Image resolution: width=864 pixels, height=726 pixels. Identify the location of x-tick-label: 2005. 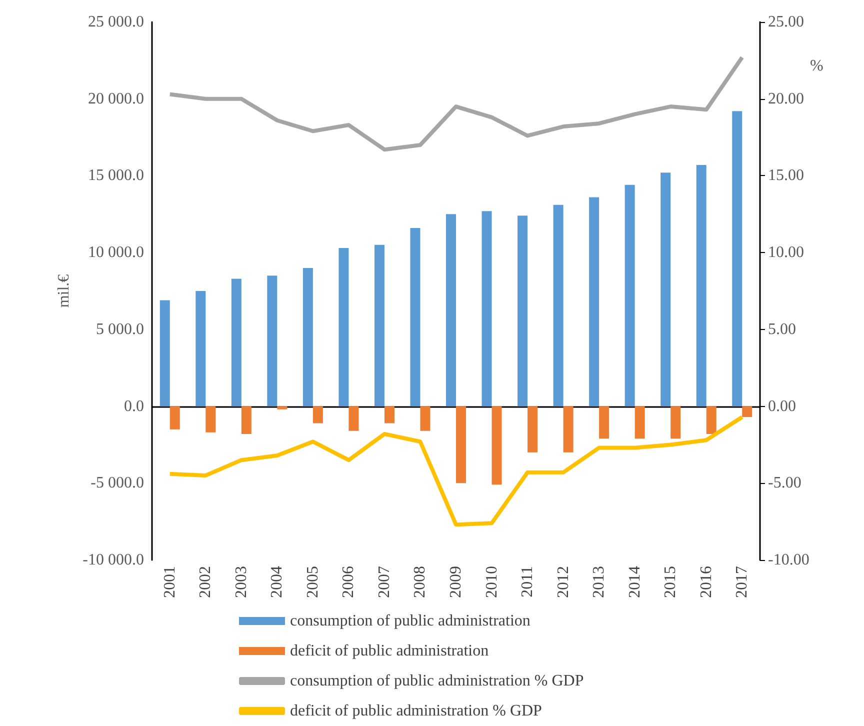
(313, 582).